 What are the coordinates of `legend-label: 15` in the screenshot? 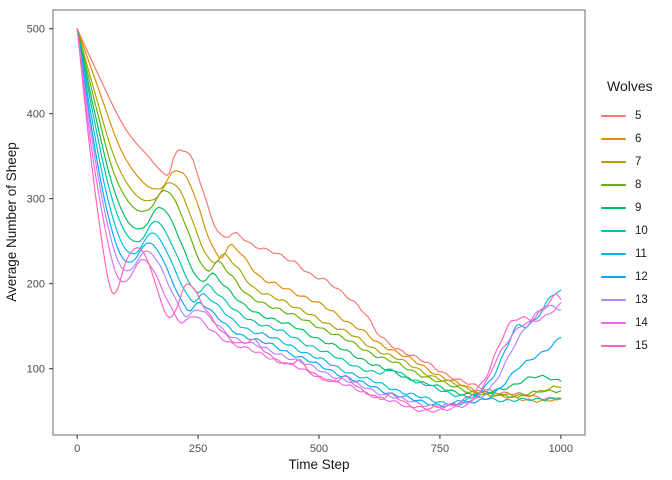 It's located at (641, 345).